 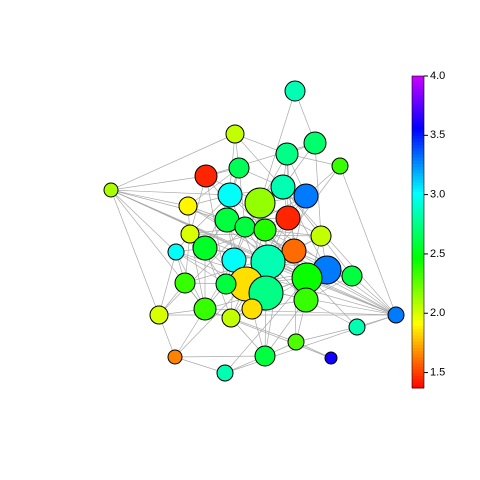 I want to click on color-bar-frame, so click(x=418, y=232).